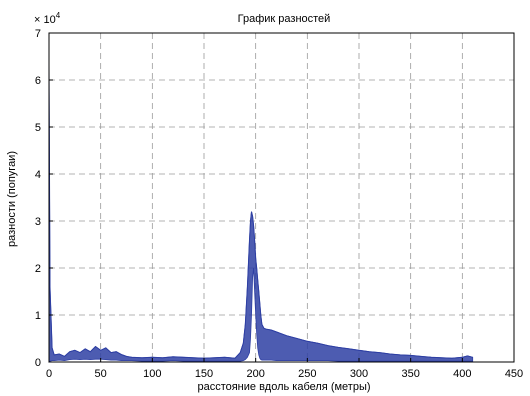 Image resolution: width=530 pixels, height=396 pixels. I want to click on x-tick-label: 350, so click(410, 374).